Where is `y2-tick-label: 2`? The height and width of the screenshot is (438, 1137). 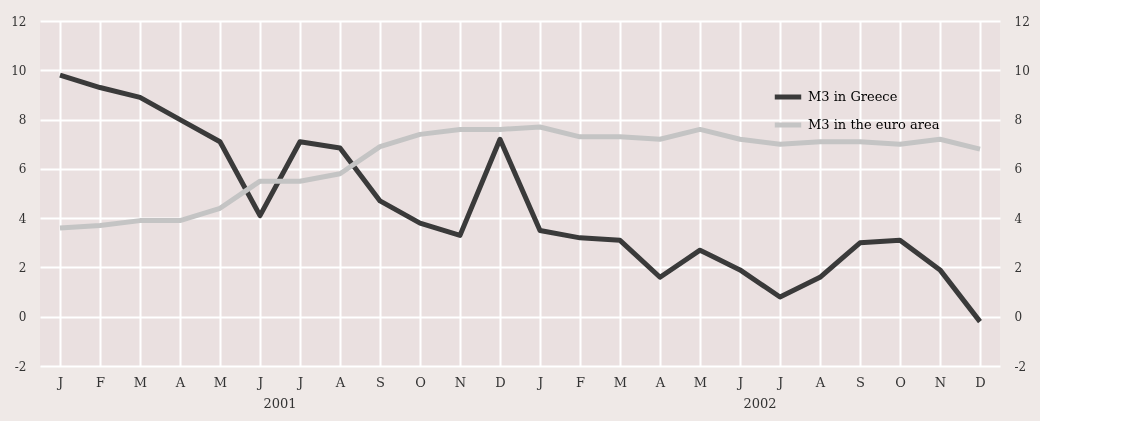 y2-tick-label: 2 is located at coordinates (1018, 267).